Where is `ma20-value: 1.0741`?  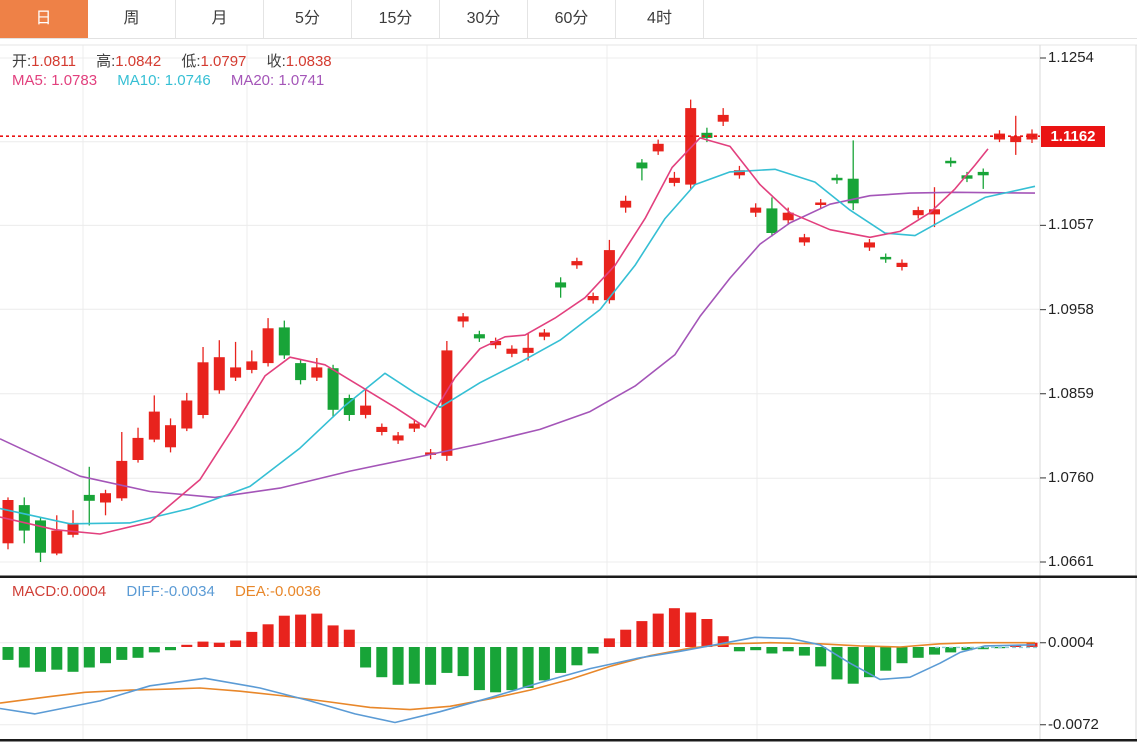
ma20-value: 1.0741 is located at coordinates (301, 80).